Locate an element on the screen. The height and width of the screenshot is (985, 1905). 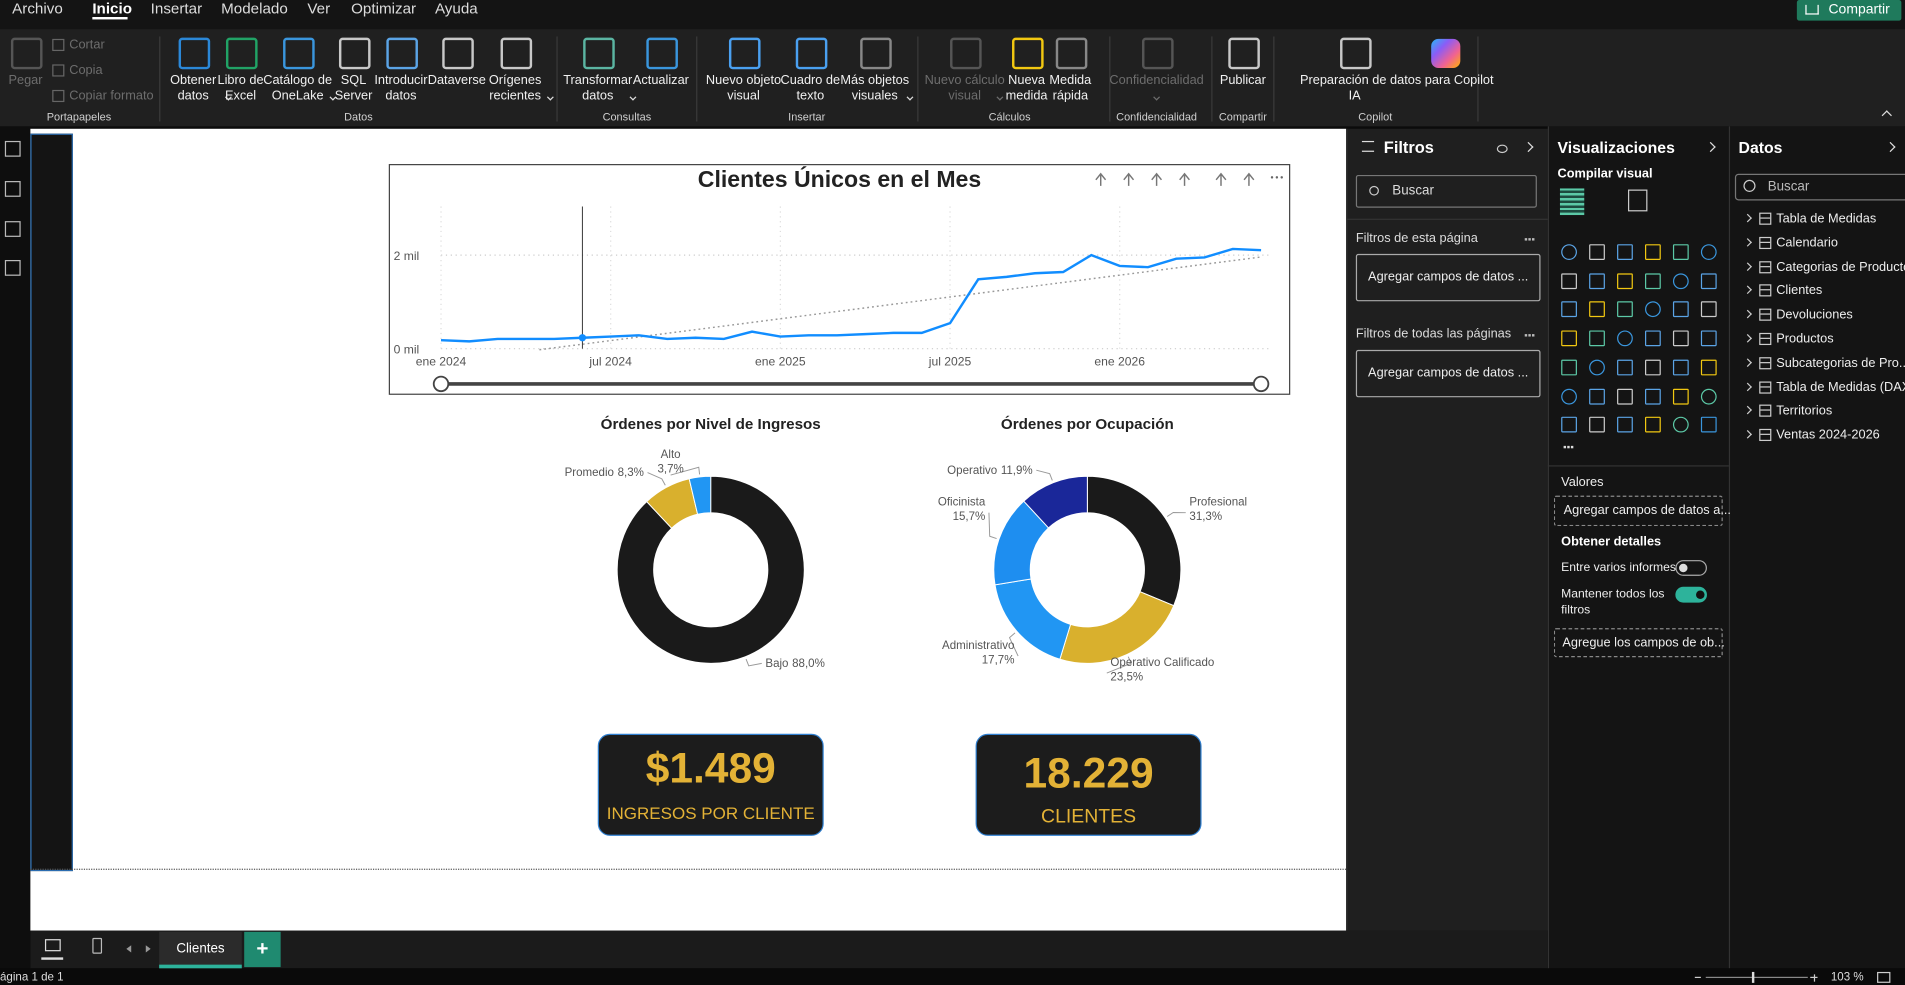
fit-page-icon is located at coordinates (1884, 977).